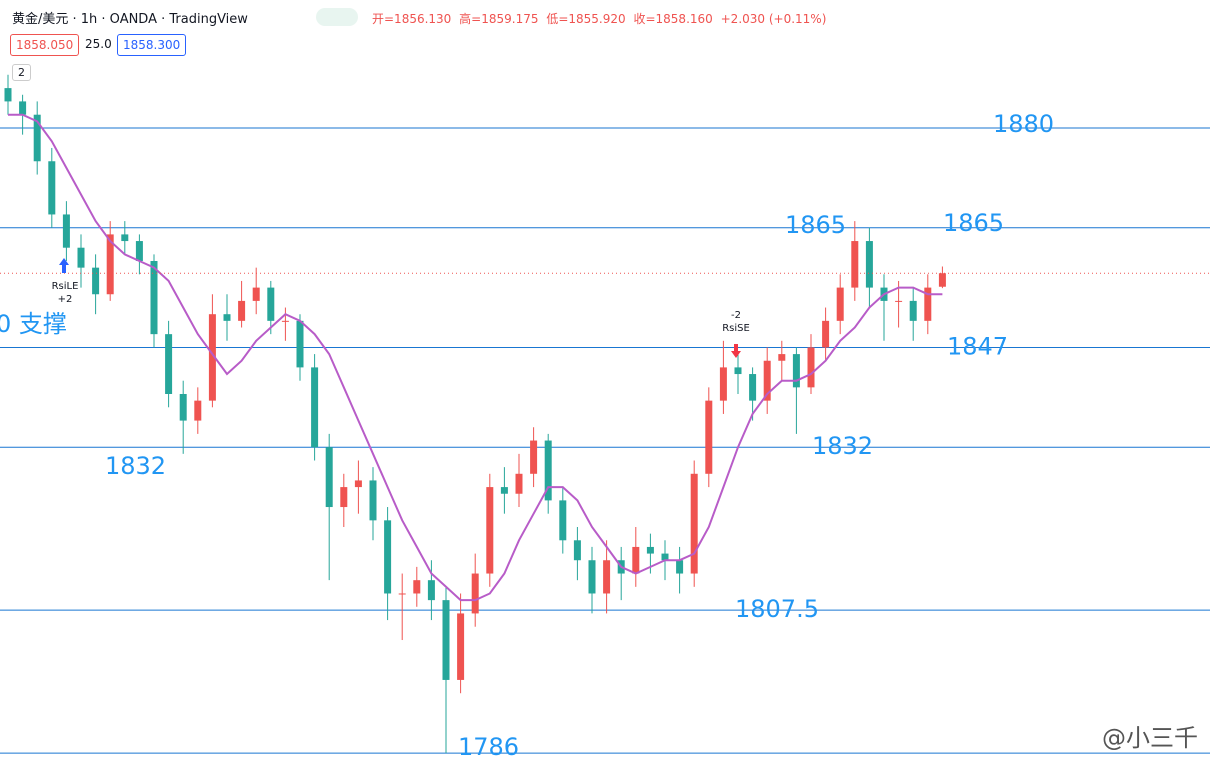  What do you see at coordinates (673, 19) in the screenshot?
I see `close: 收=1858.160` at bounding box center [673, 19].